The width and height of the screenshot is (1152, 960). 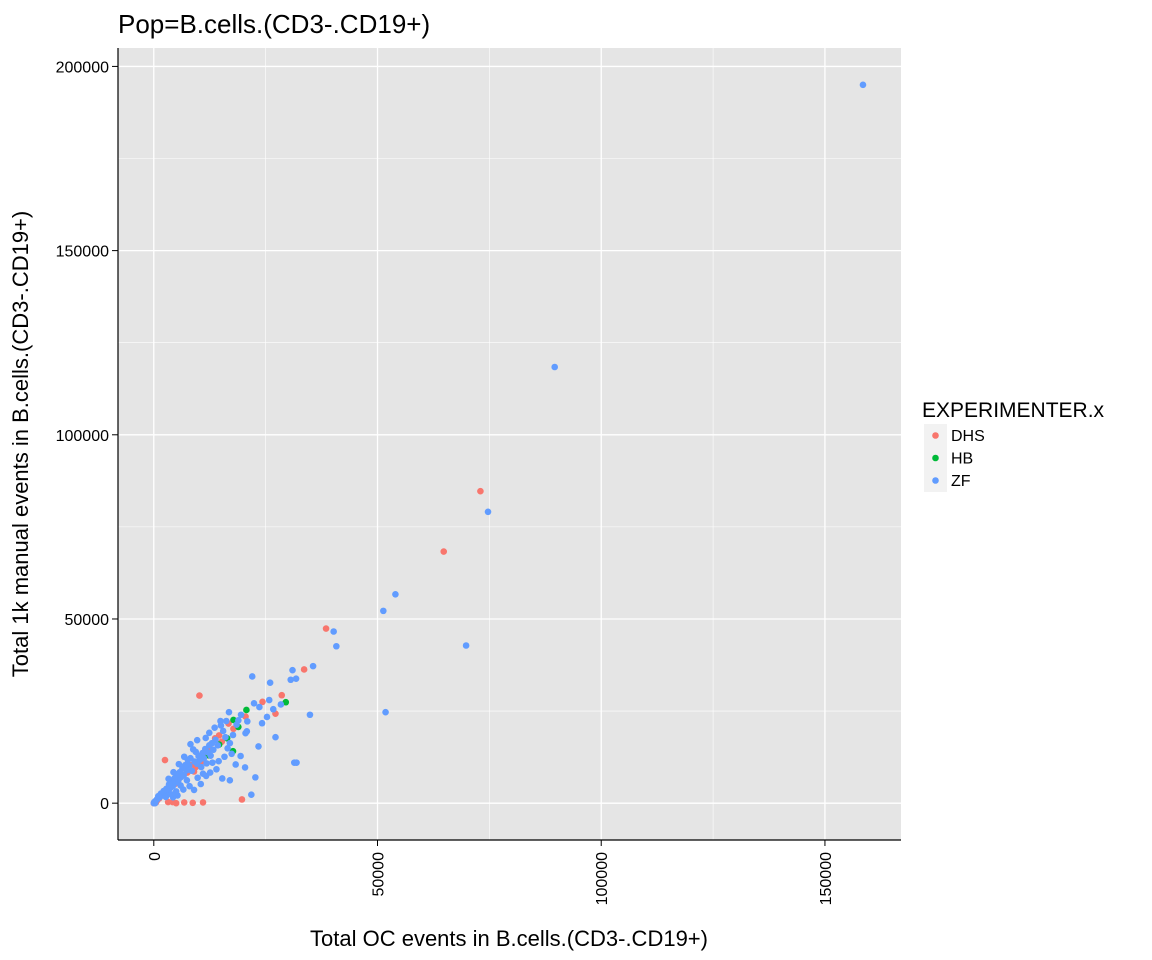 What do you see at coordinates (379, 874) in the screenshot?
I see `x-tick-label: 50000` at bounding box center [379, 874].